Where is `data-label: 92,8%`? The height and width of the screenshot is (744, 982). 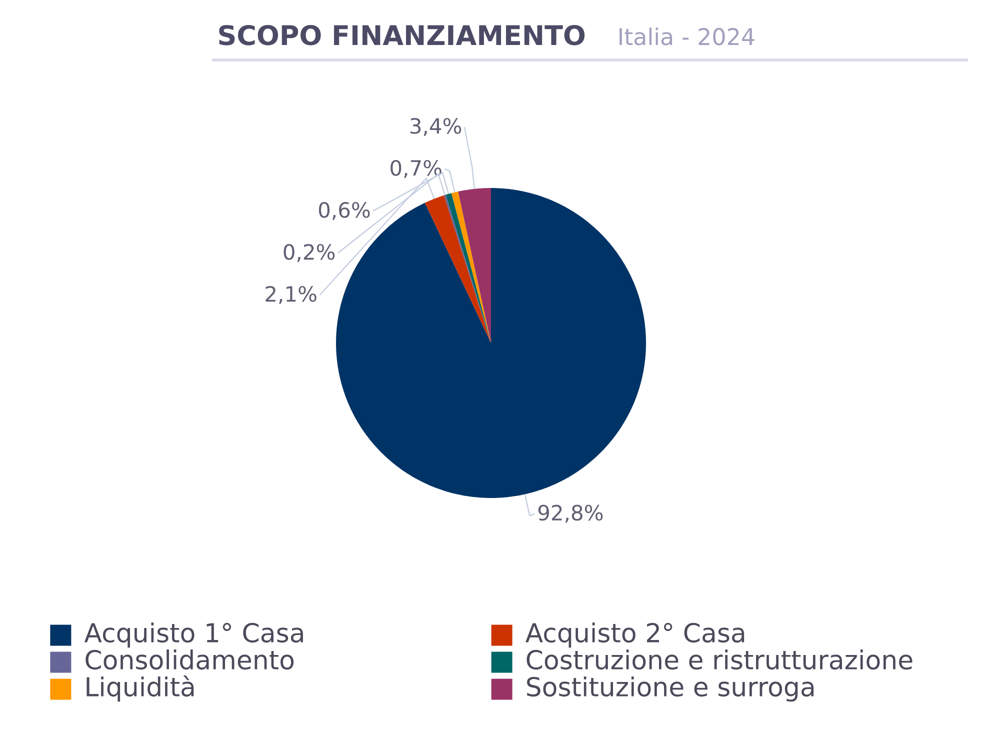 data-label: 92,8% is located at coordinates (570, 513).